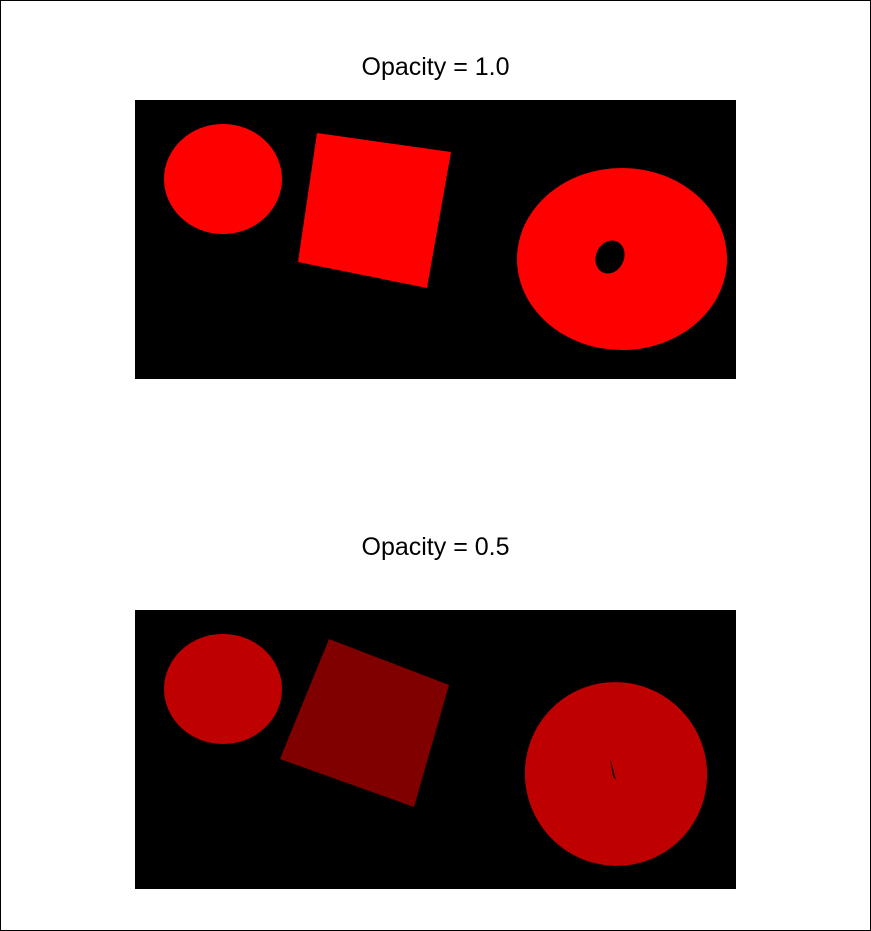 This screenshot has width=871, height=931. Describe the element at coordinates (435, 67) in the screenshot. I see `panel-title-top: Opacity = 1.0` at that location.